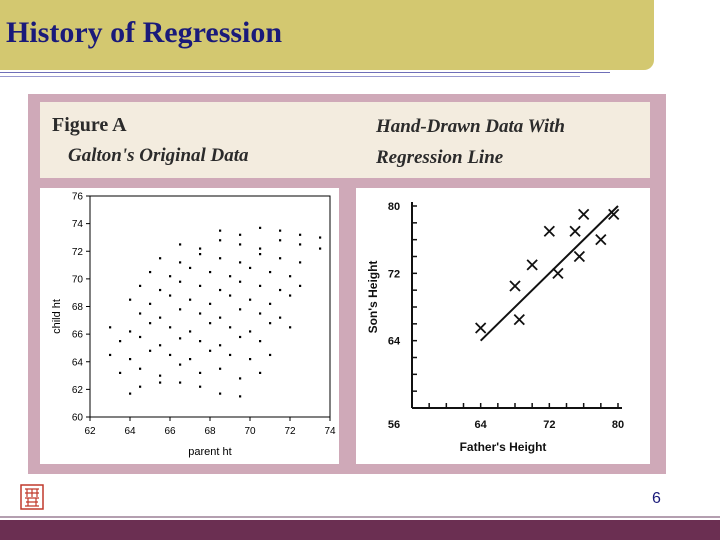  What do you see at coordinates (394, 425) in the screenshot?
I see `y-tick-label: 56` at bounding box center [394, 425].